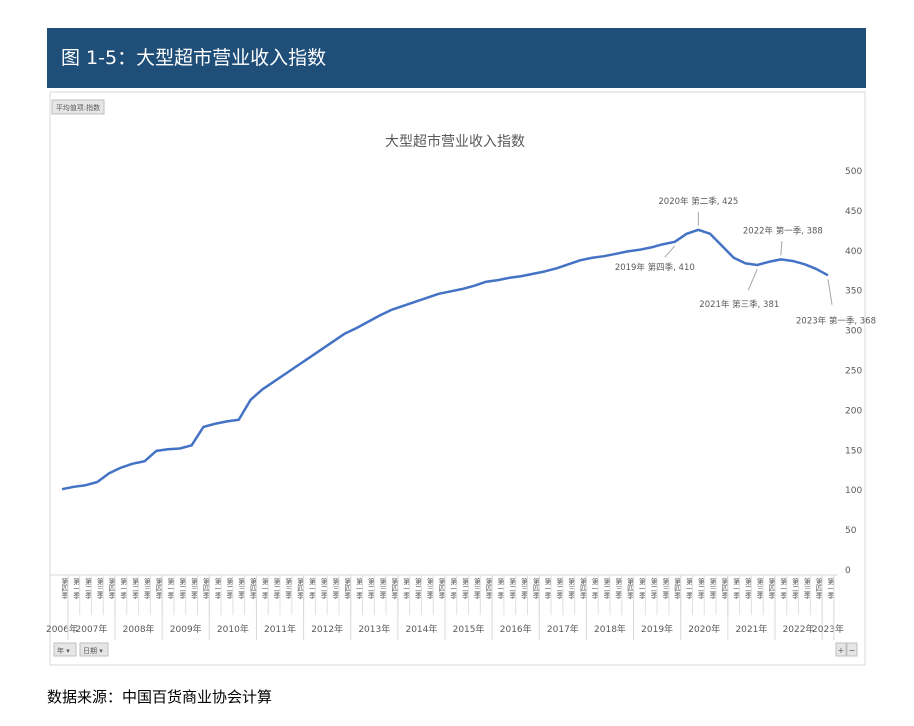 This screenshot has width=914, height=726. What do you see at coordinates (563, 629) in the screenshot?
I see `year-label: 2017年` at bounding box center [563, 629].